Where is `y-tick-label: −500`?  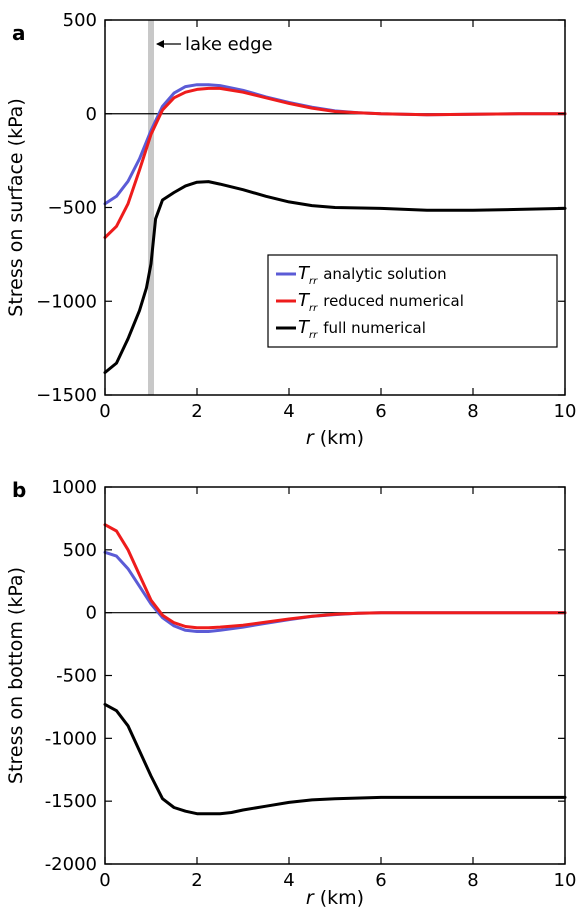 y-tick-label: −500 is located at coordinates (72, 208).